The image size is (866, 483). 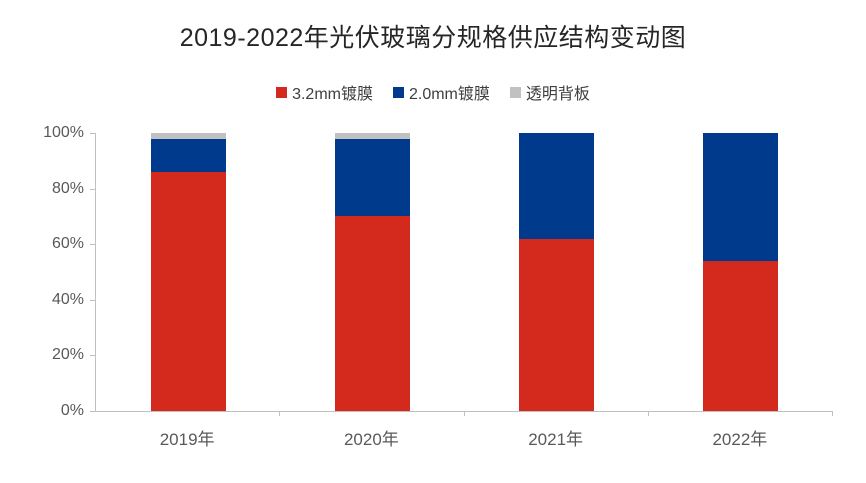 I want to click on legend-item: 2.0mm镀膜, so click(x=441, y=92).